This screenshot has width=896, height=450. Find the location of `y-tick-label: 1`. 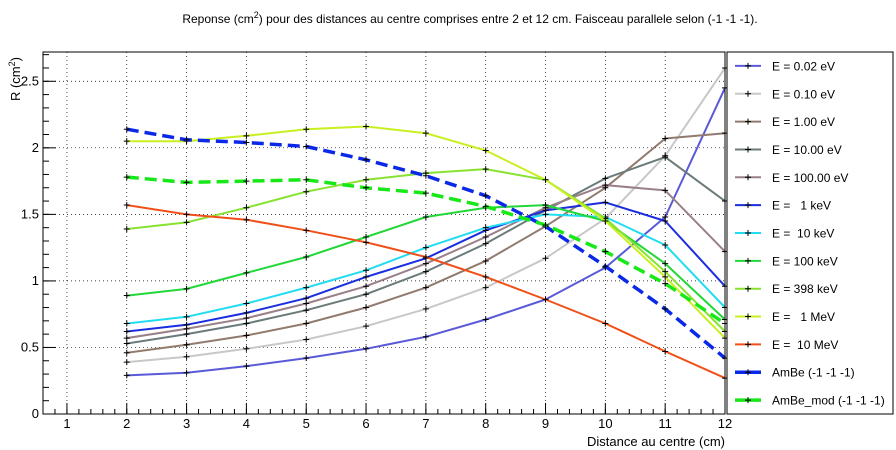

y-tick-label: 1 is located at coordinates (35, 280).